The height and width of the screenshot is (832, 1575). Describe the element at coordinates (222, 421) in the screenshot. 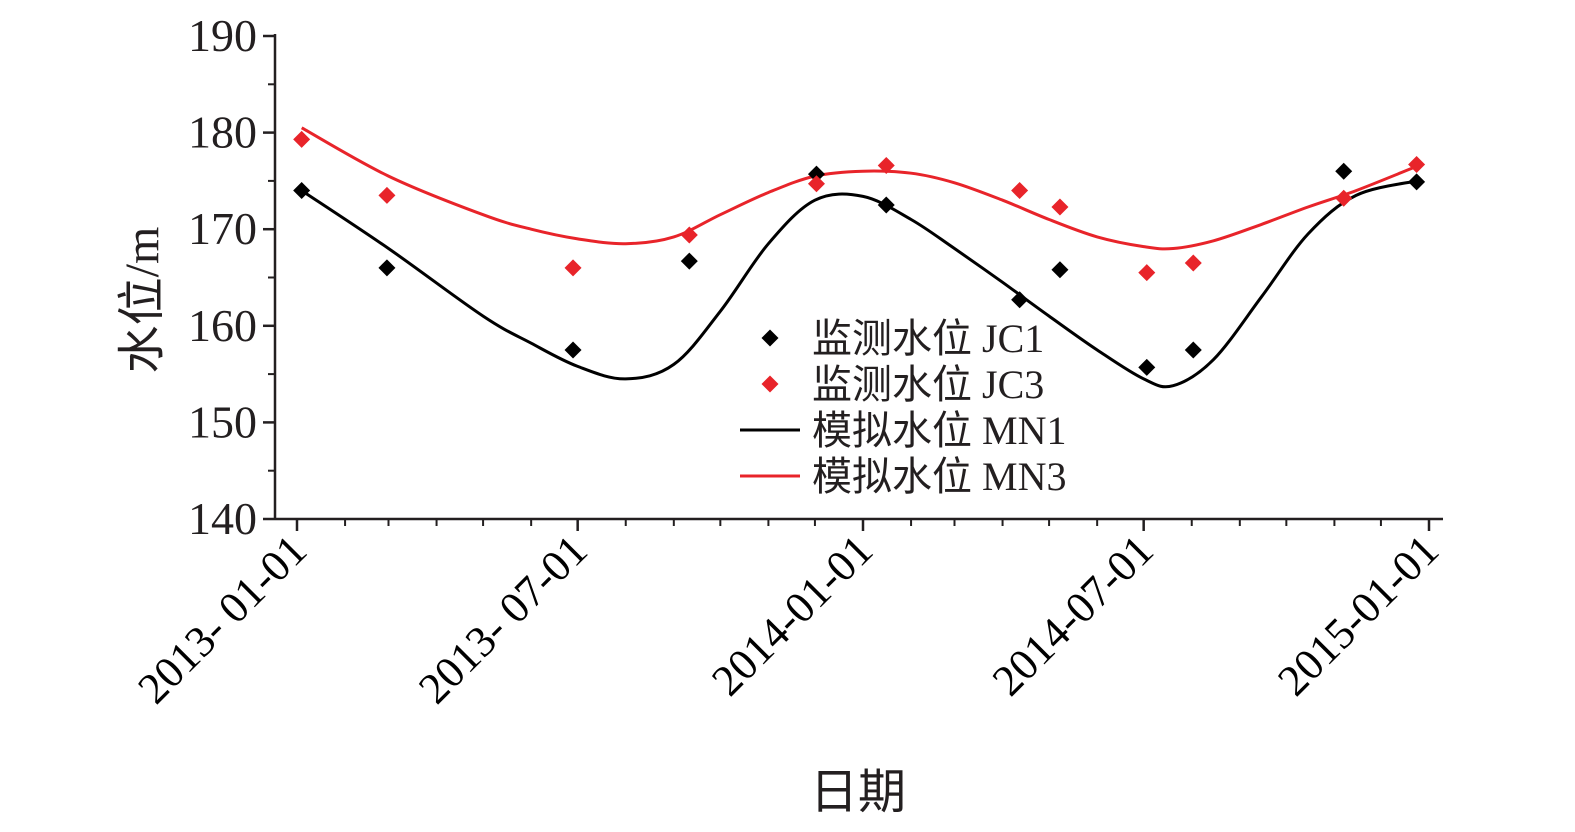

I see `y-tick-label: 150` at that location.